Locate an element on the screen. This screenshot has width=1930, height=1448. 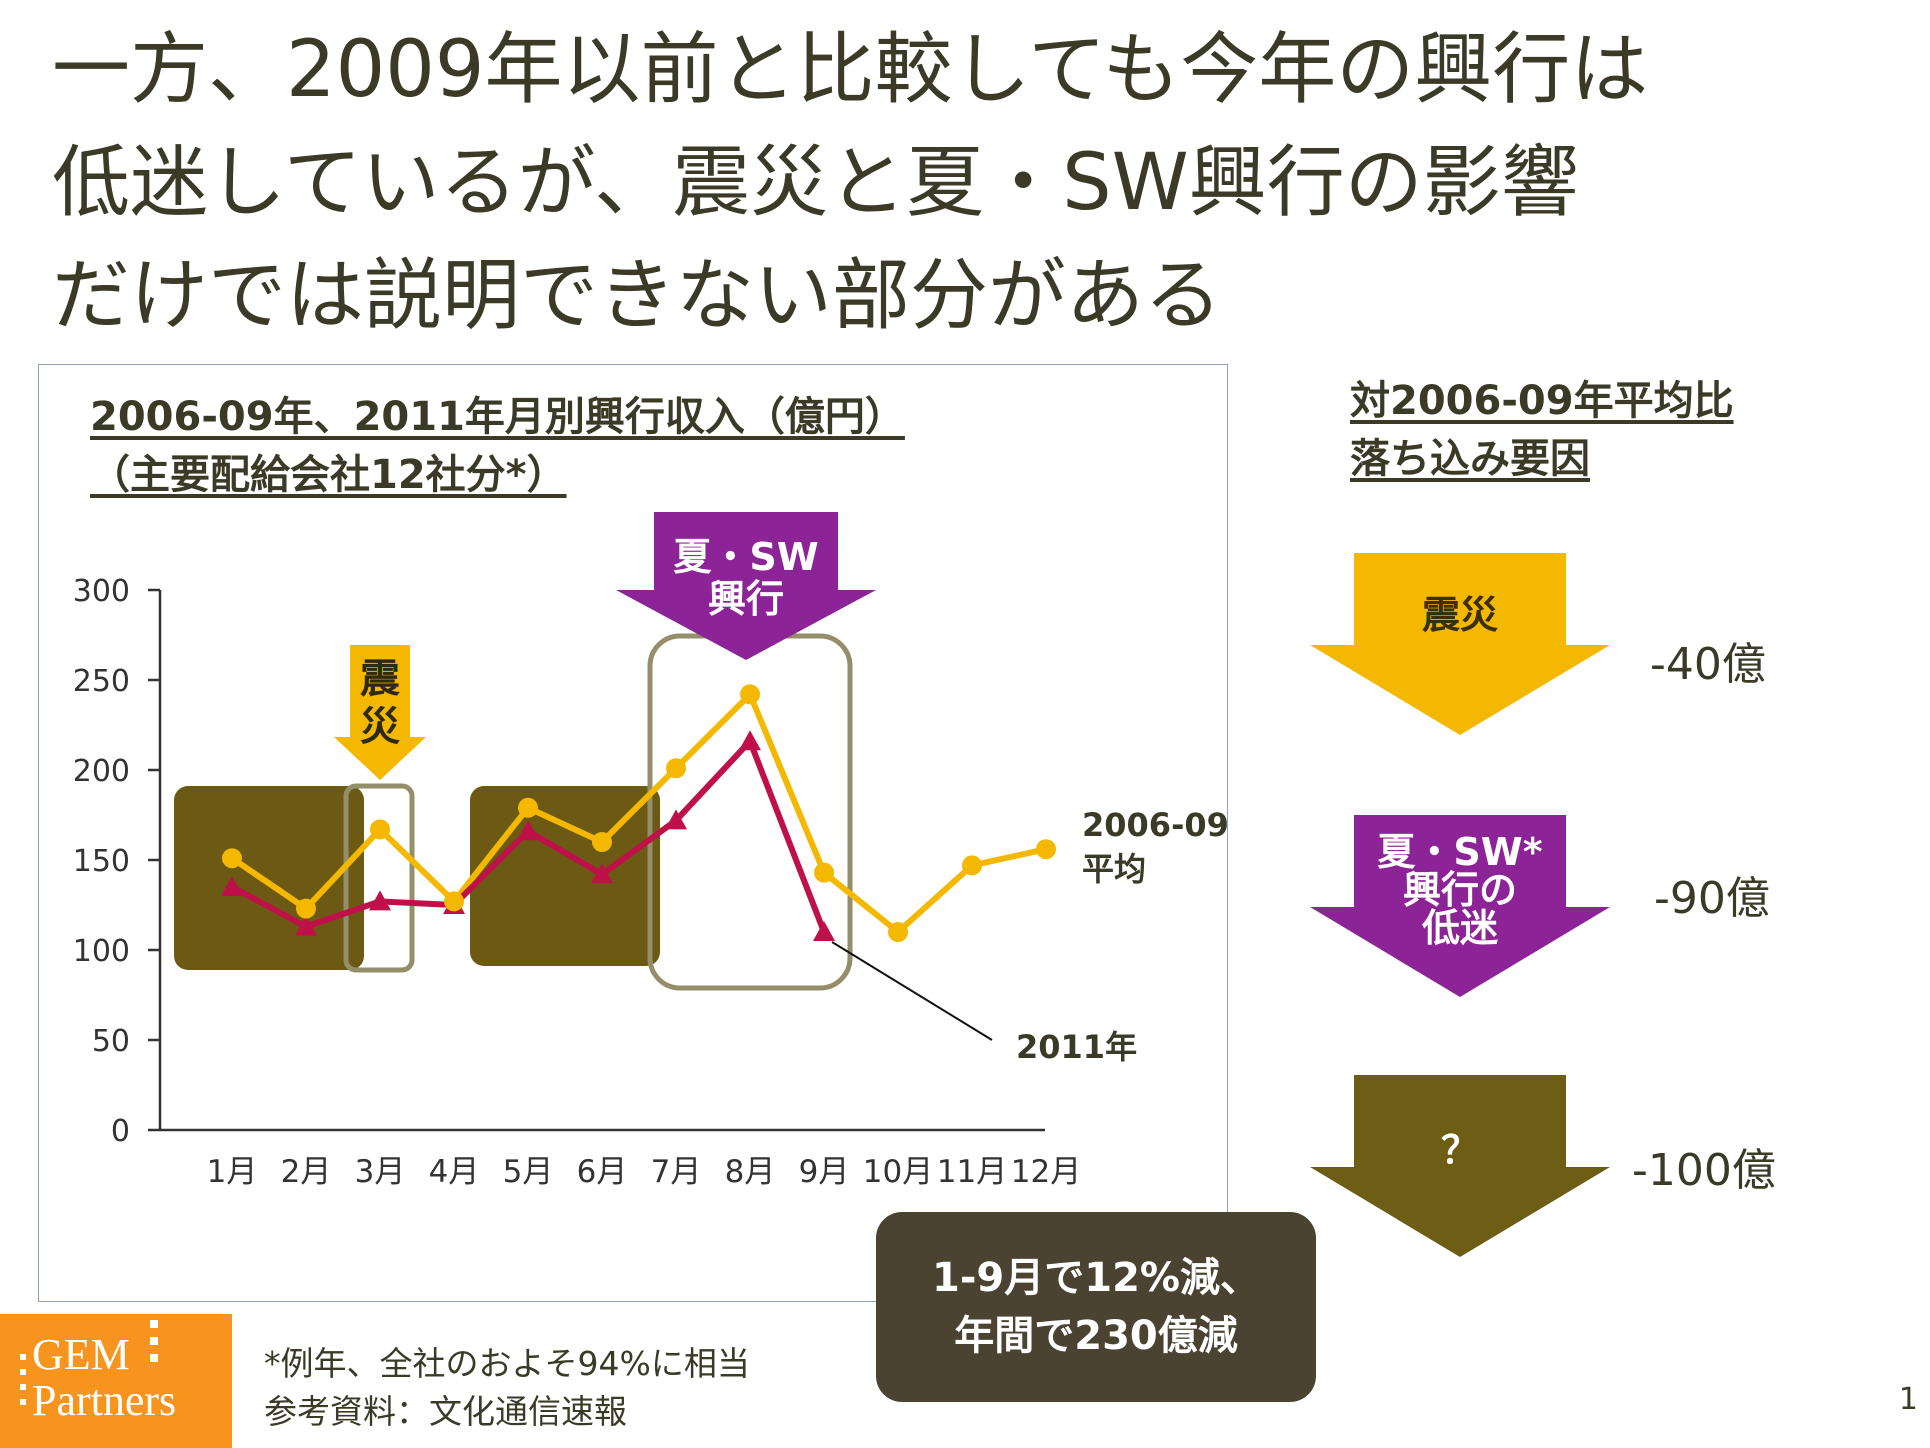
y-tick-label: 250 is located at coordinates (101, 681).